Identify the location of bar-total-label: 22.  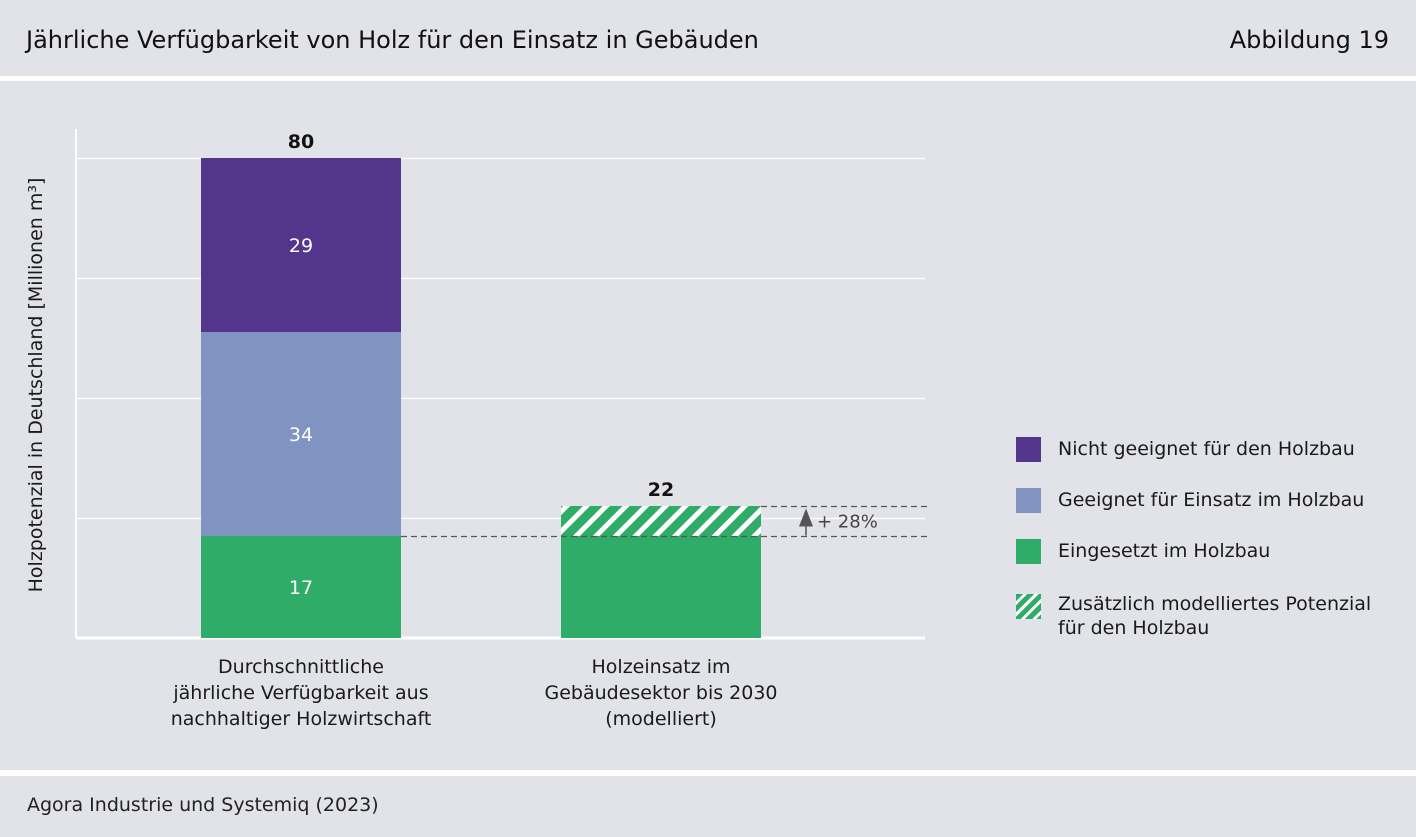
(661, 490).